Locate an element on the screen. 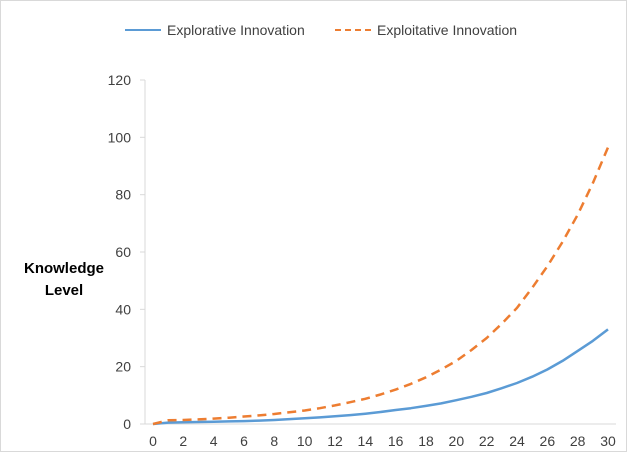 Image resolution: width=627 pixels, height=452 pixels. x-tick-label: 24 is located at coordinates (517, 441).